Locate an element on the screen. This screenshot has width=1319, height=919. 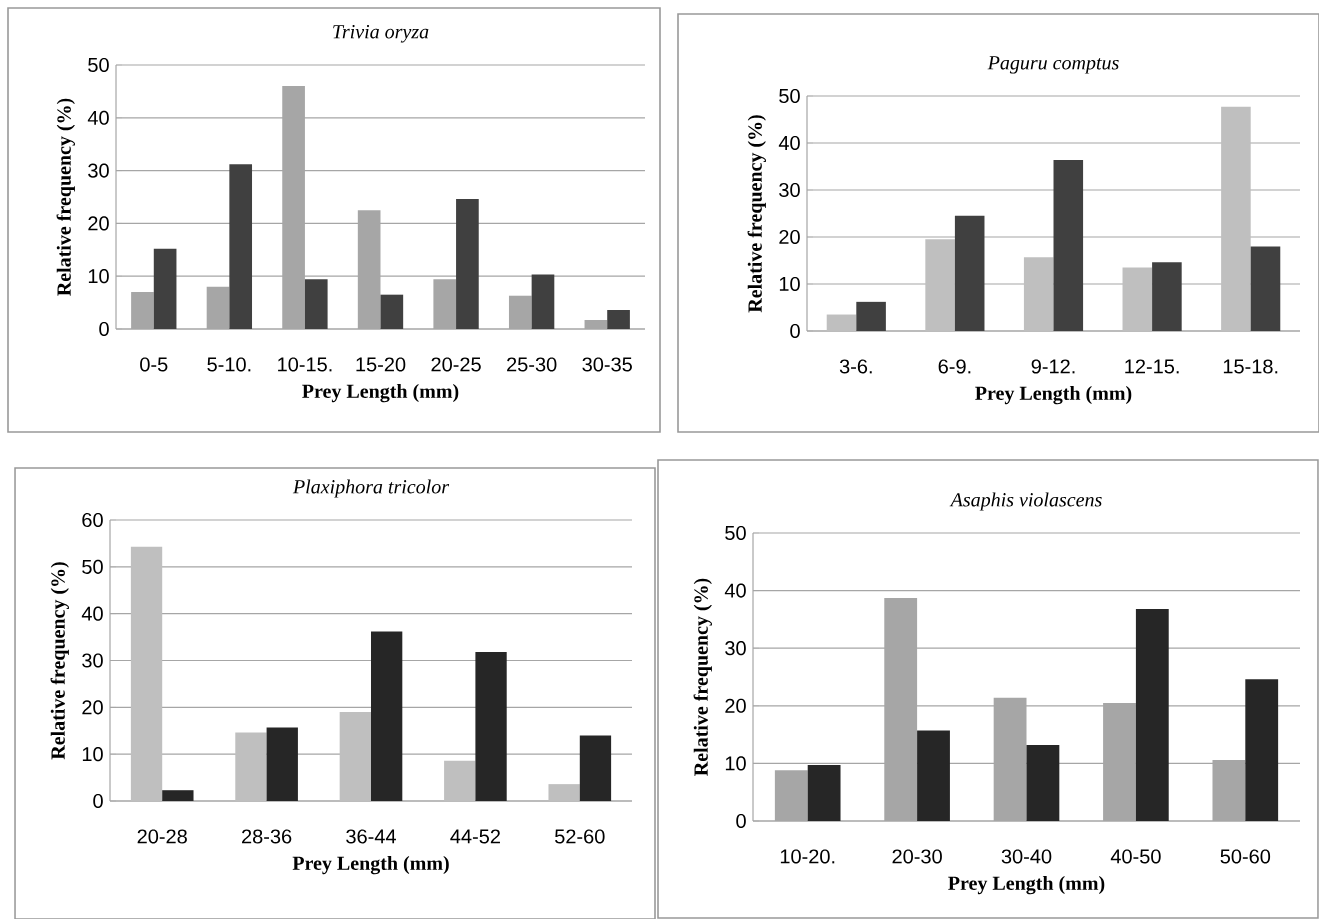
x-tick-label: 5-10. is located at coordinates (229, 364).